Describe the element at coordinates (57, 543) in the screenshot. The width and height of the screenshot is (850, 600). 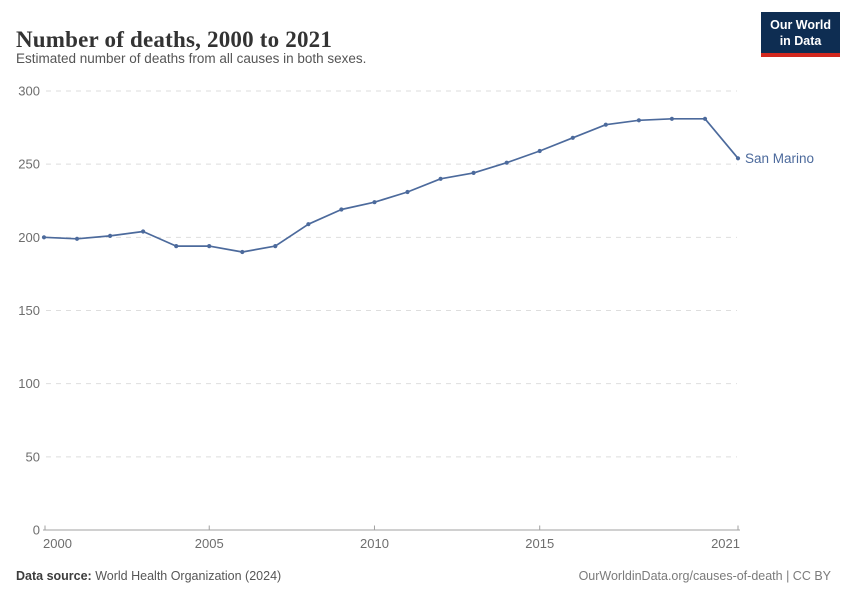
I see `x-axis-tick-label: 2000` at that location.